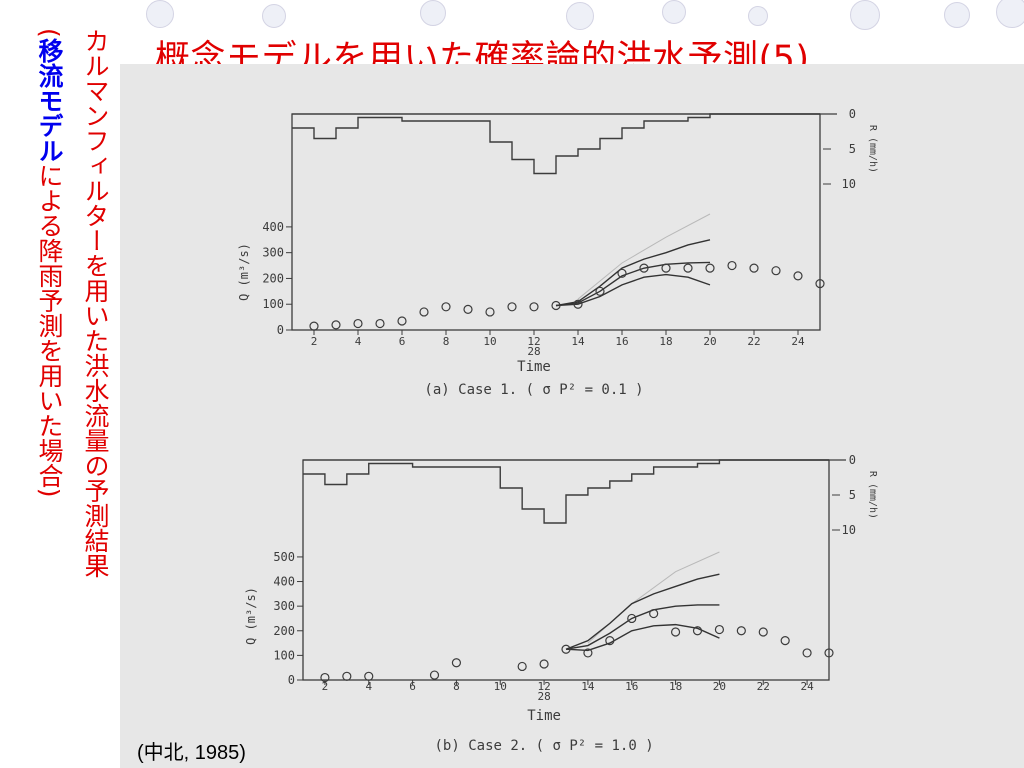 Image resolution: width=1024 pixels, height=768 pixels. I want to click on q-tick-label: 400, so click(284, 582).